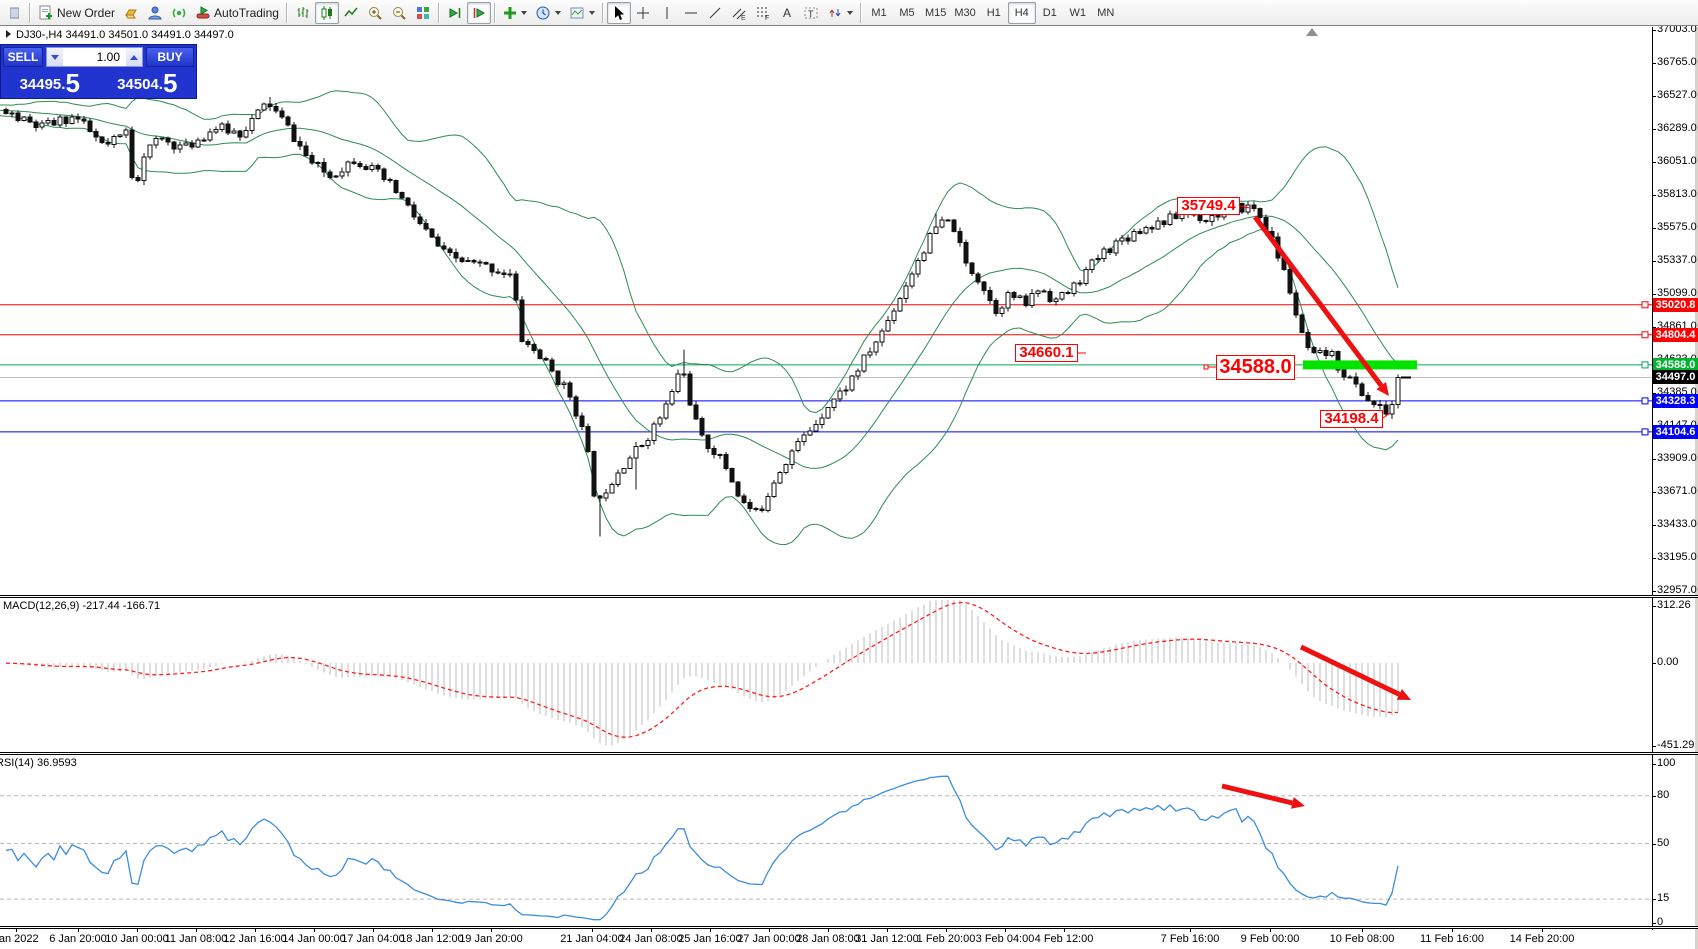 This screenshot has height=949, width=1698. I want to click on time-tick-label: 12 Jan 16:00, so click(255, 939).